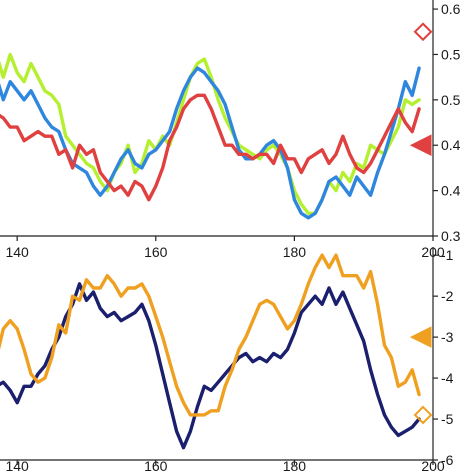 The image size is (474, 474). Describe the element at coordinates (447, 296) in the screenshot. I see `y-tick-label: -2` at that location.